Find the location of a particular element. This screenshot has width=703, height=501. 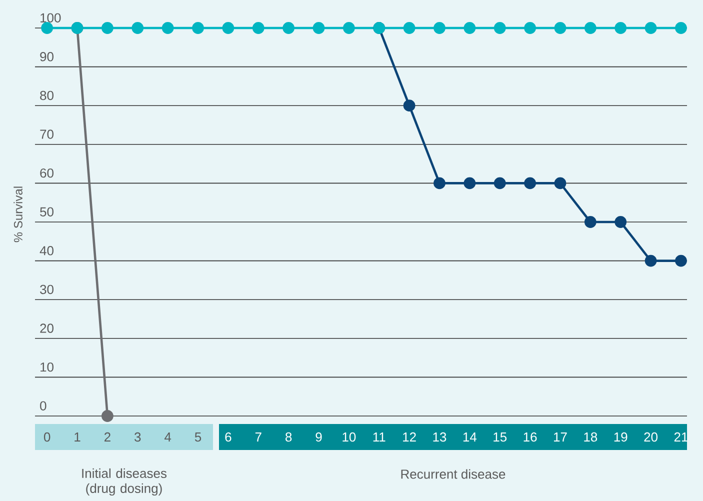

y-tick-label: 70 is located at coordinates (47, 134).